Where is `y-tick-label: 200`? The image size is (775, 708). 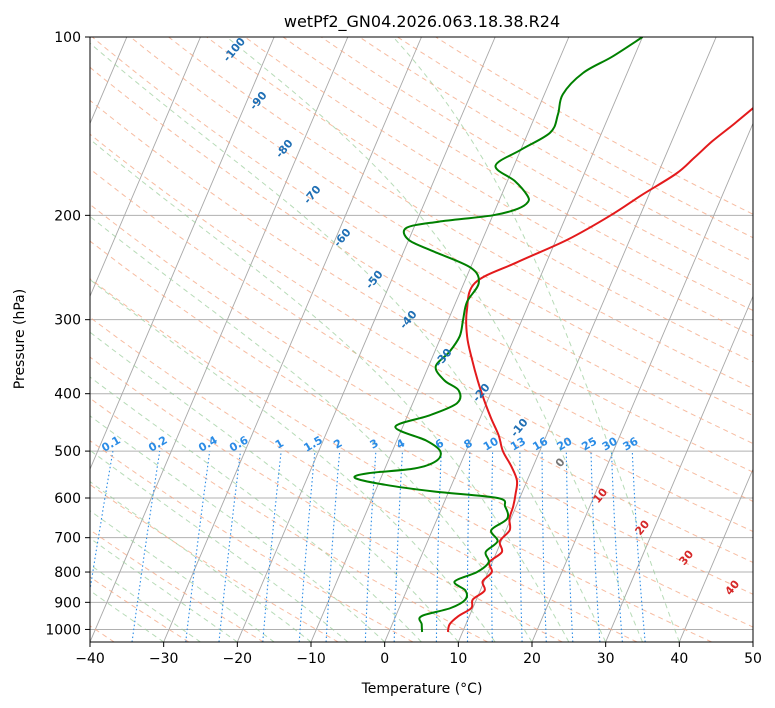
y-tick-label: 200 is located at coordinates (67, 216).